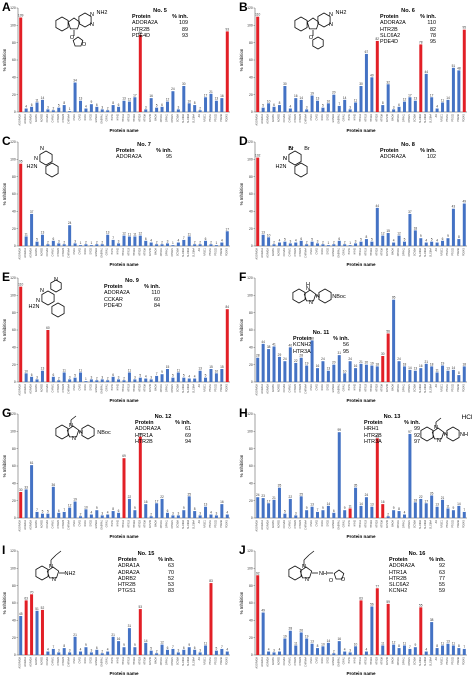  I want to click on data-label: 49, so click(263, 611).